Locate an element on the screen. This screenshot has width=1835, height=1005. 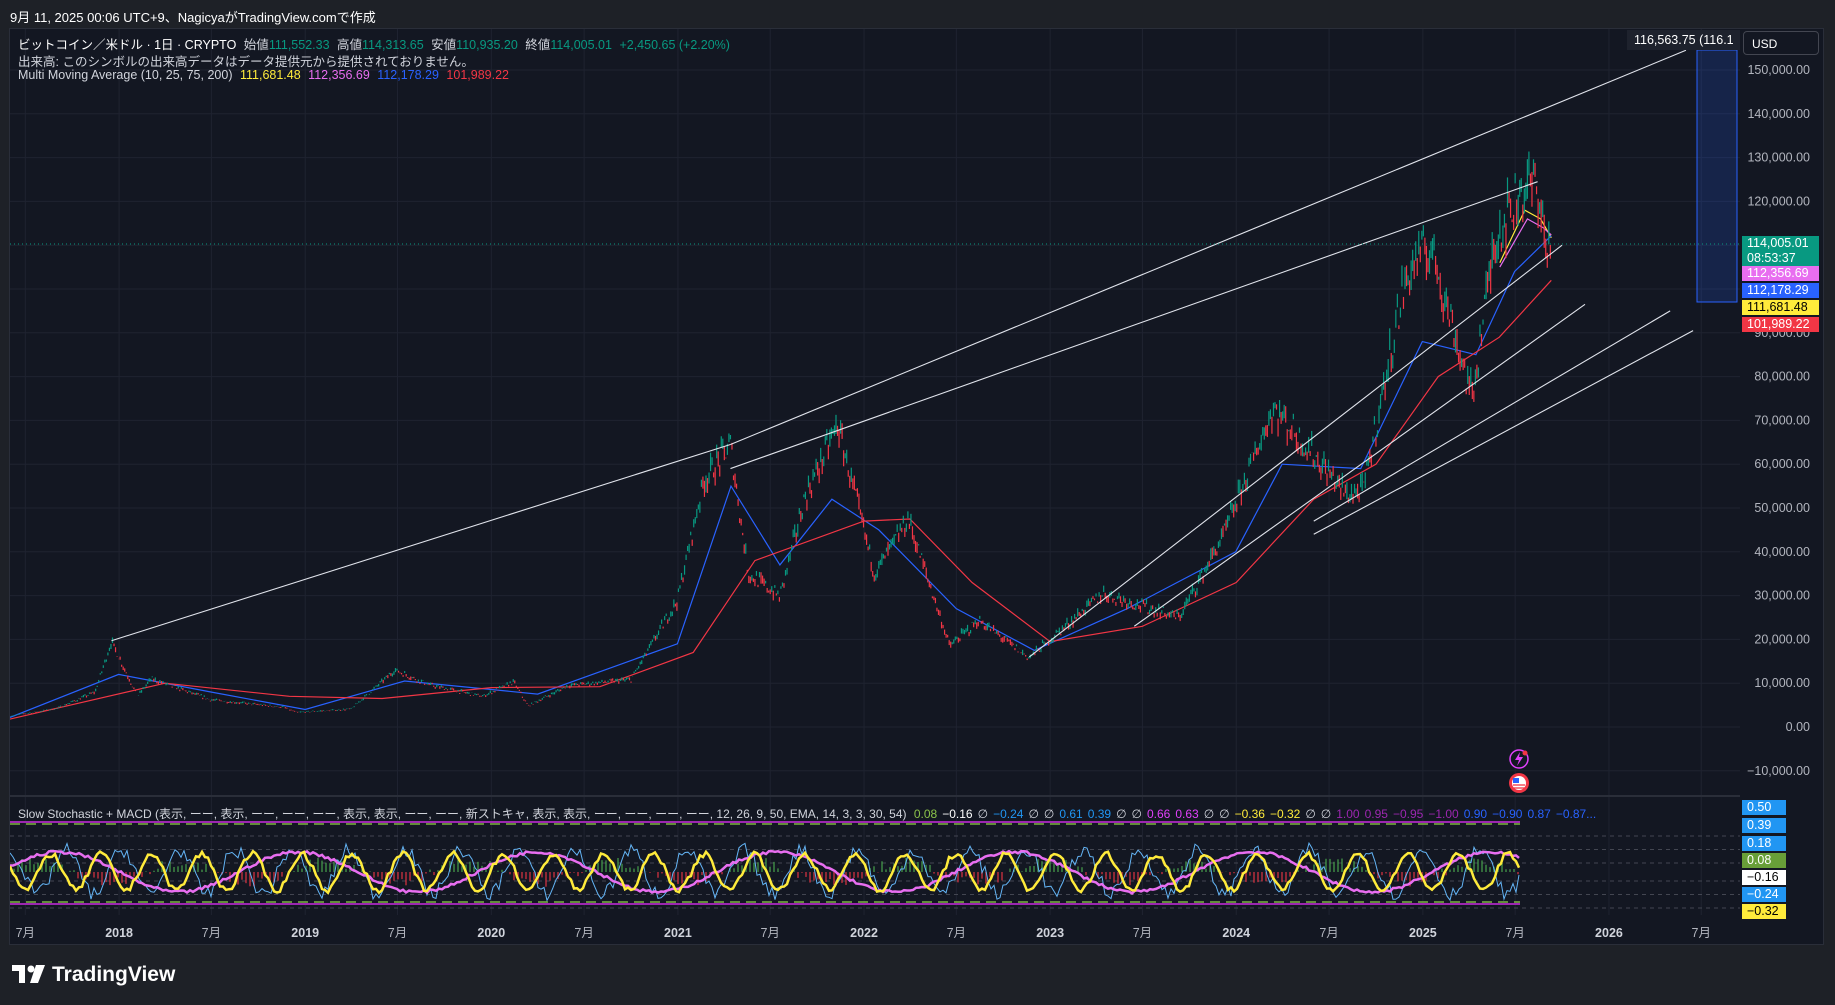
oscillator-tag: 0.50 is located at coordinates (1764, 807).